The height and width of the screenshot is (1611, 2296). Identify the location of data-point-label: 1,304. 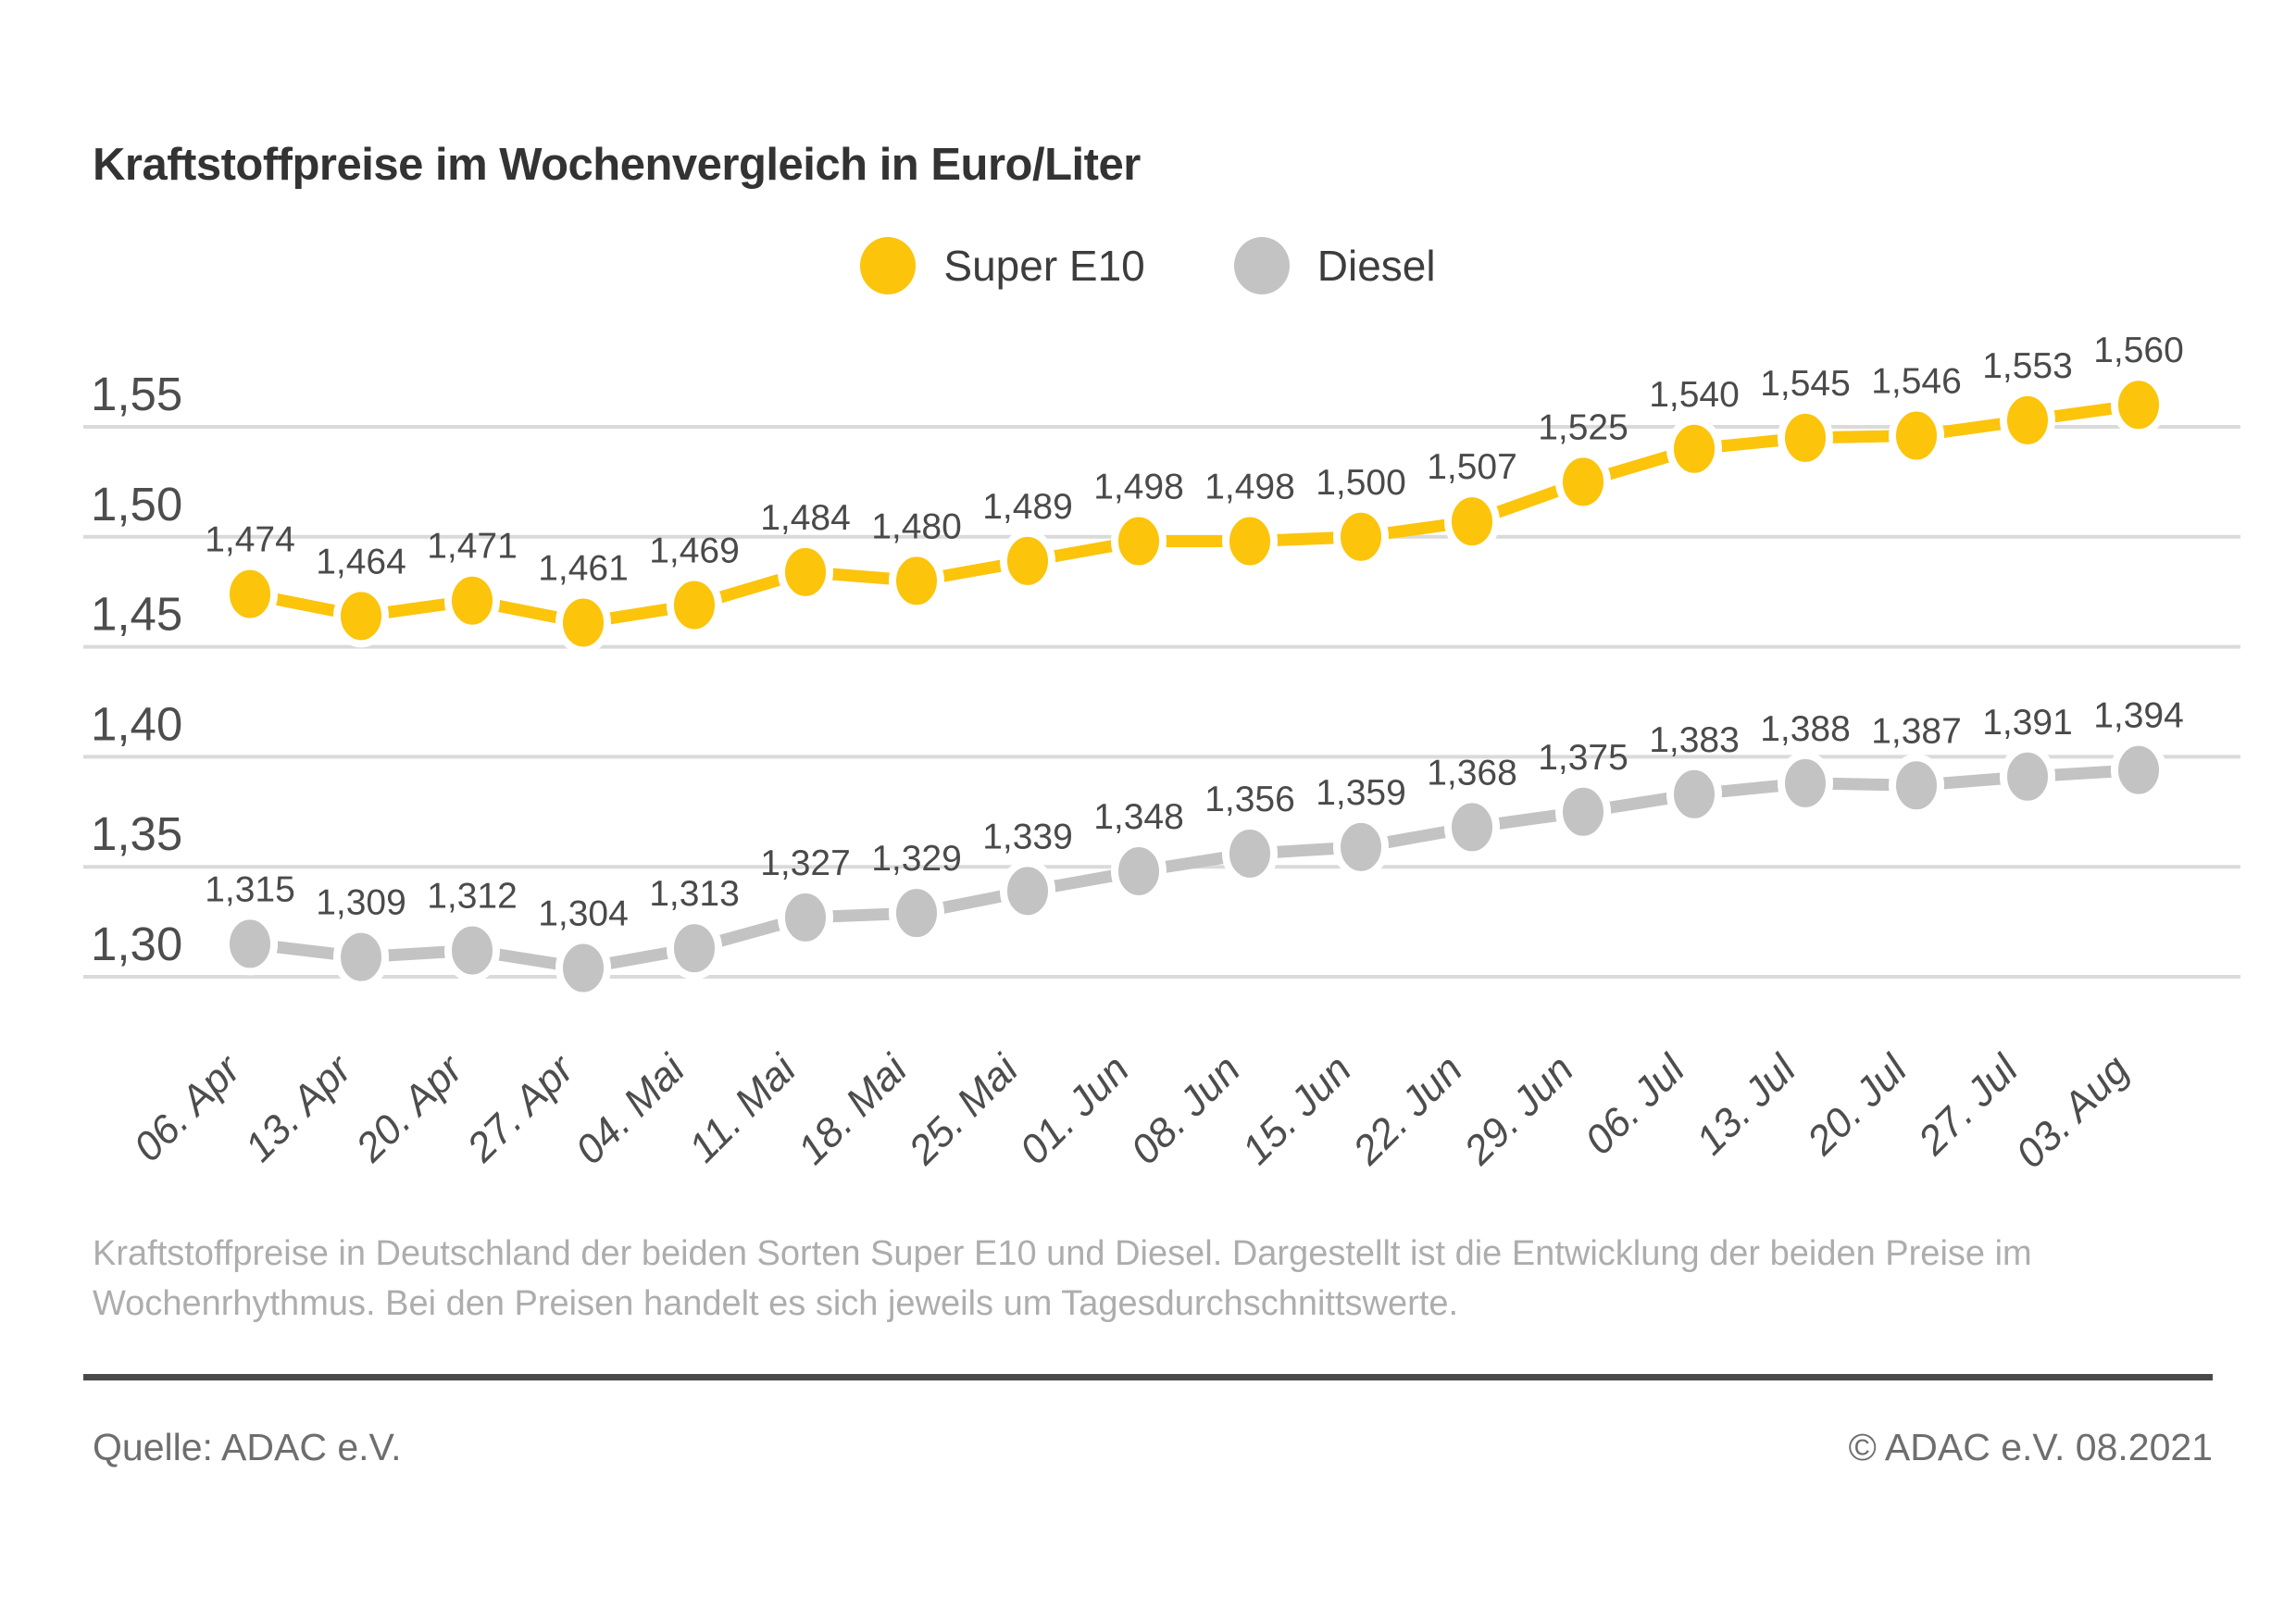
(583, 913).